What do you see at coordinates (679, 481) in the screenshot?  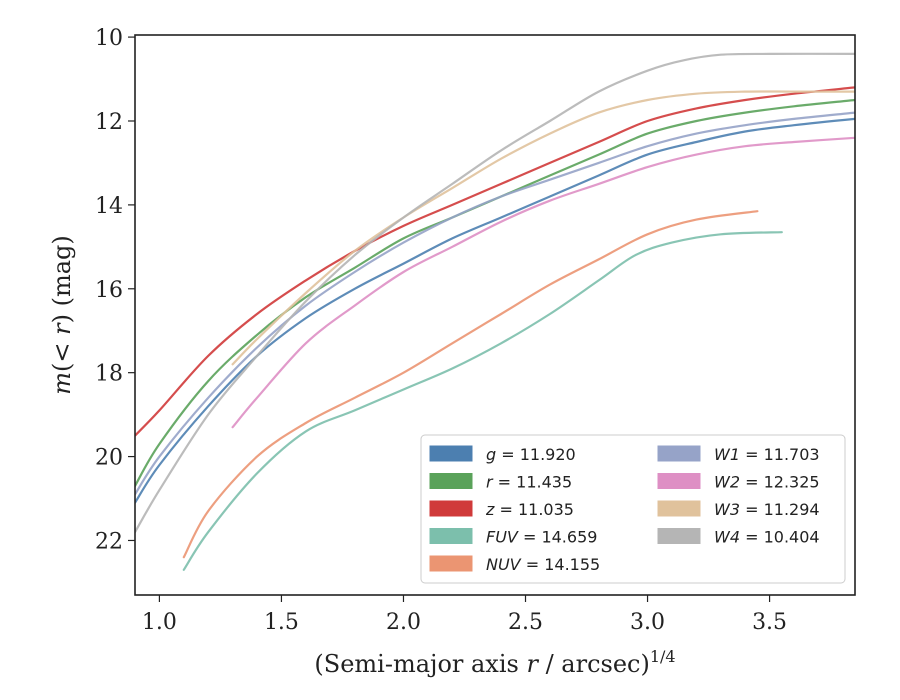 I see `legend-swatch-w2` at bounding box center [679, 481].